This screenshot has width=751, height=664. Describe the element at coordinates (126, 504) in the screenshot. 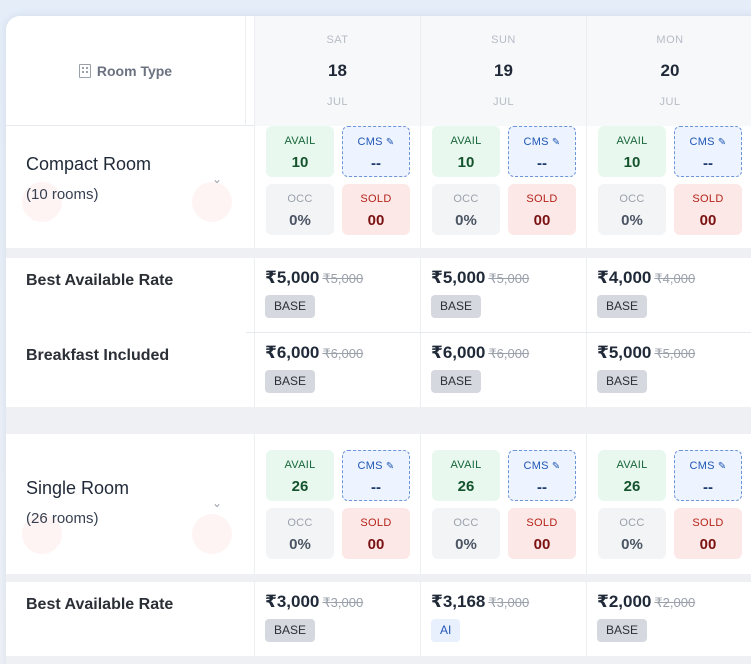

I see `room-row-single: Single Room (26 rooms) ⌄` at that location.